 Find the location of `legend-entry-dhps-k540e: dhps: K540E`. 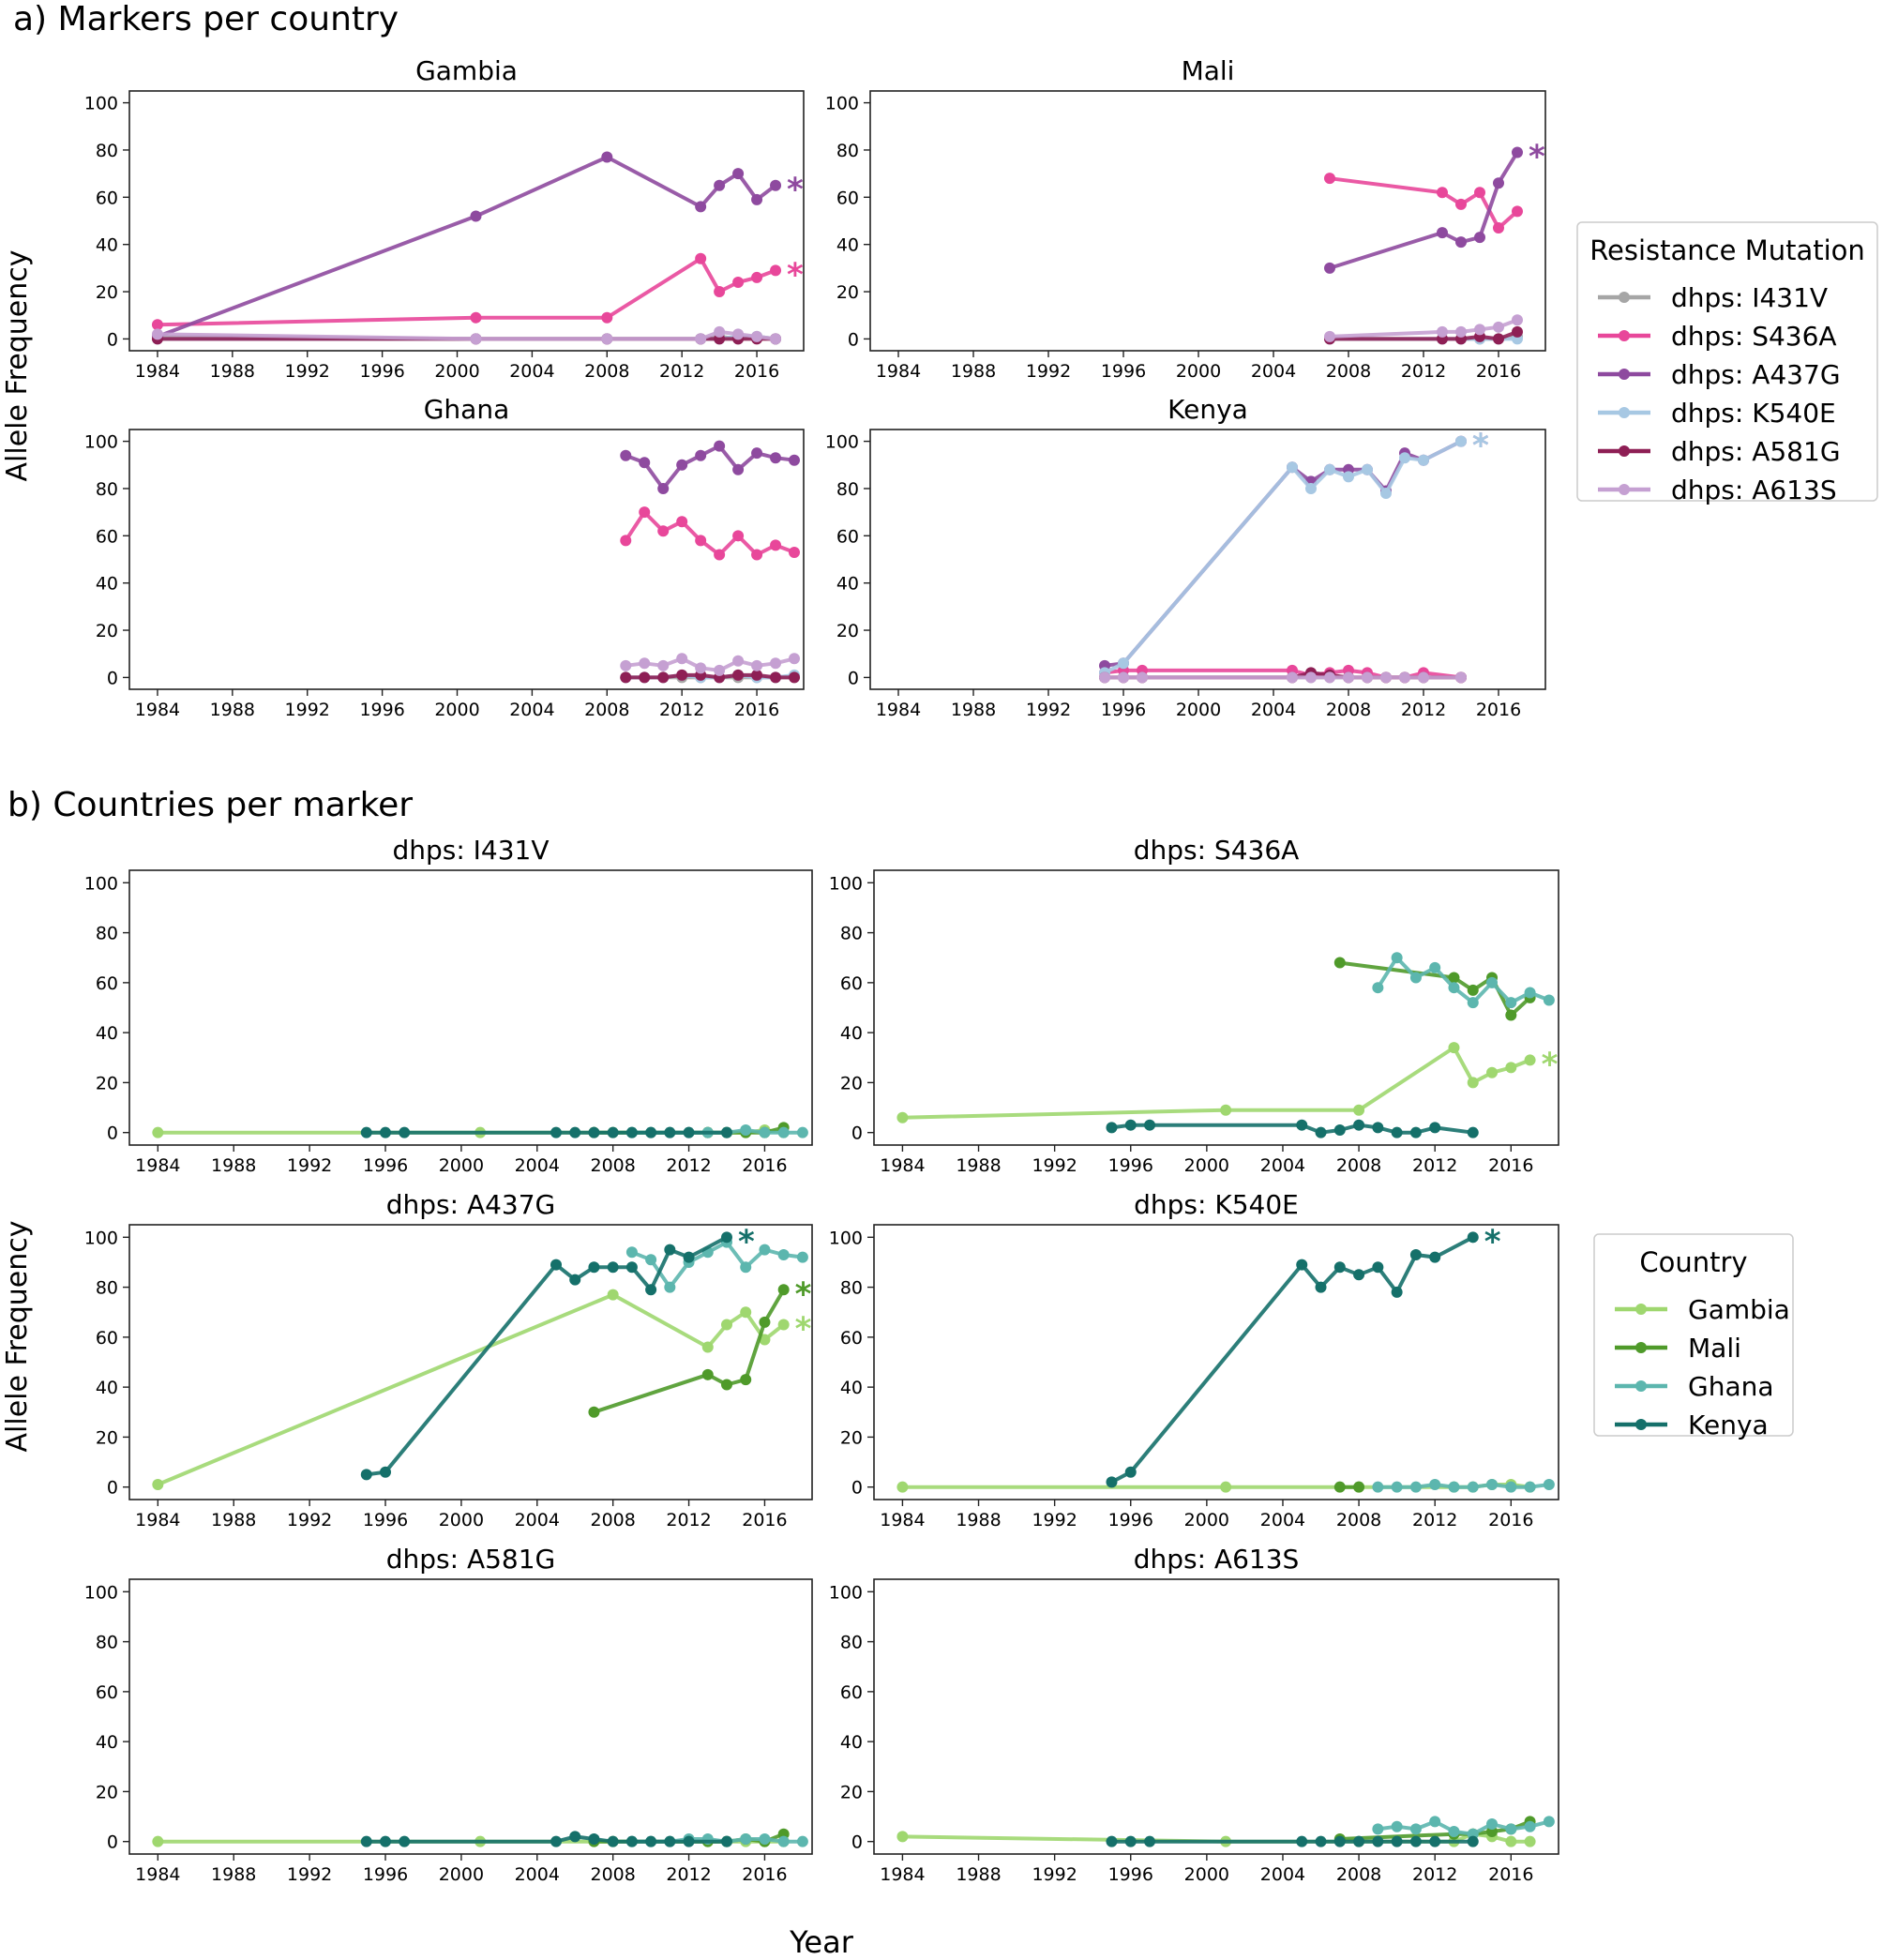

legend-entry-dhps-k540e: dhps: K540E is located at coordinates (1717, 413).